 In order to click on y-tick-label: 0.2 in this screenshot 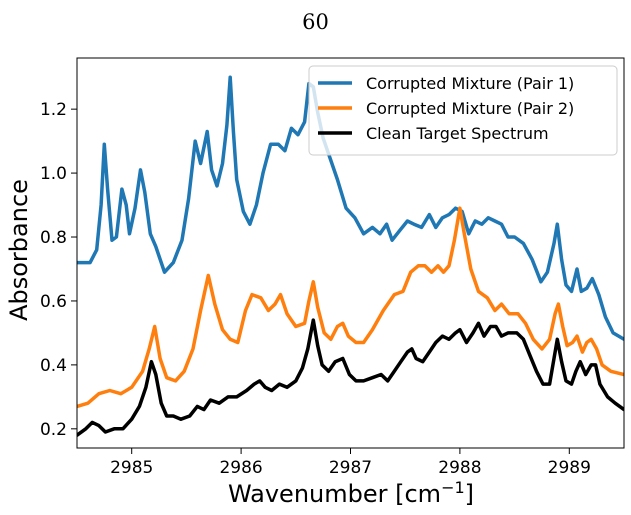, I will do `click(53, 430)`.